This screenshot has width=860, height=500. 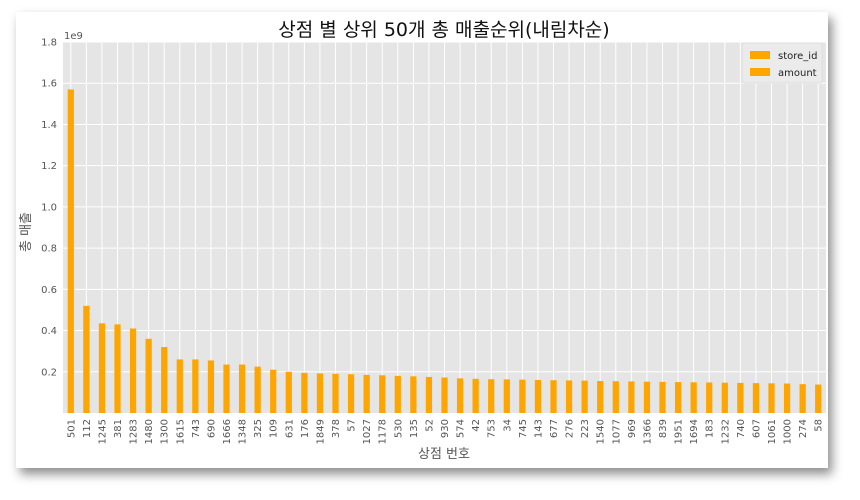 What do you see at coordinates (507, 425) in the screenshot?
I see `x-tick-label: 34` at bounding box center [507, 425].